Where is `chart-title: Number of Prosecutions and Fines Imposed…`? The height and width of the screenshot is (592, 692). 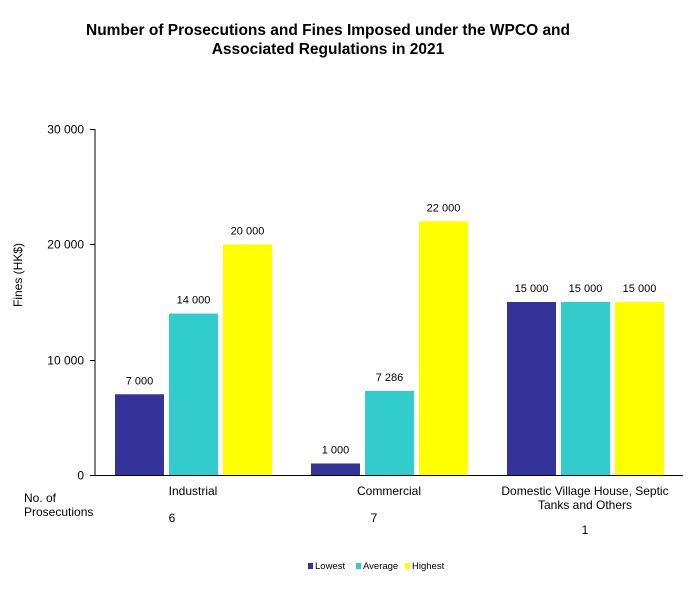 chart-title: Number of Prosecutions and Fines Imposed… is located at coordinates (328, 40).